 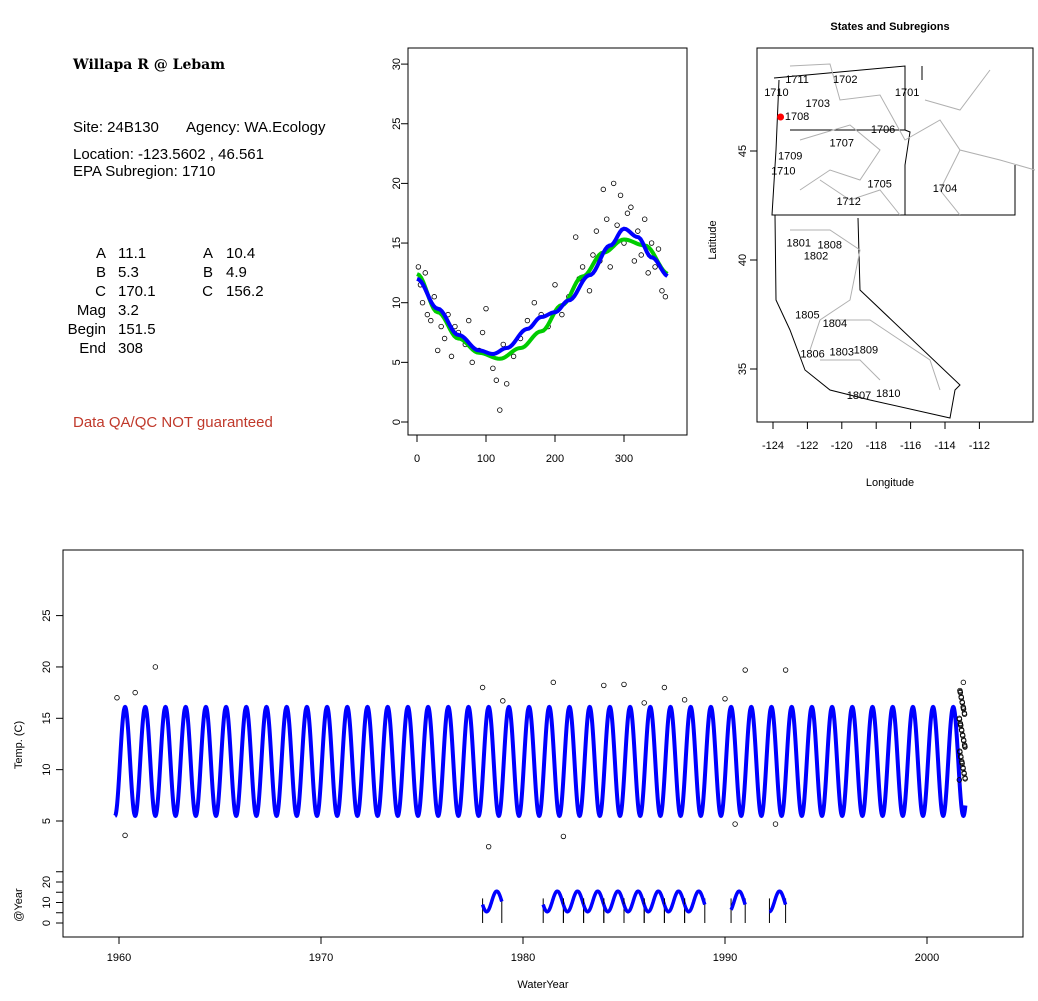 I want to click on lon-tick-label: -124, so click(x=773, y=446).